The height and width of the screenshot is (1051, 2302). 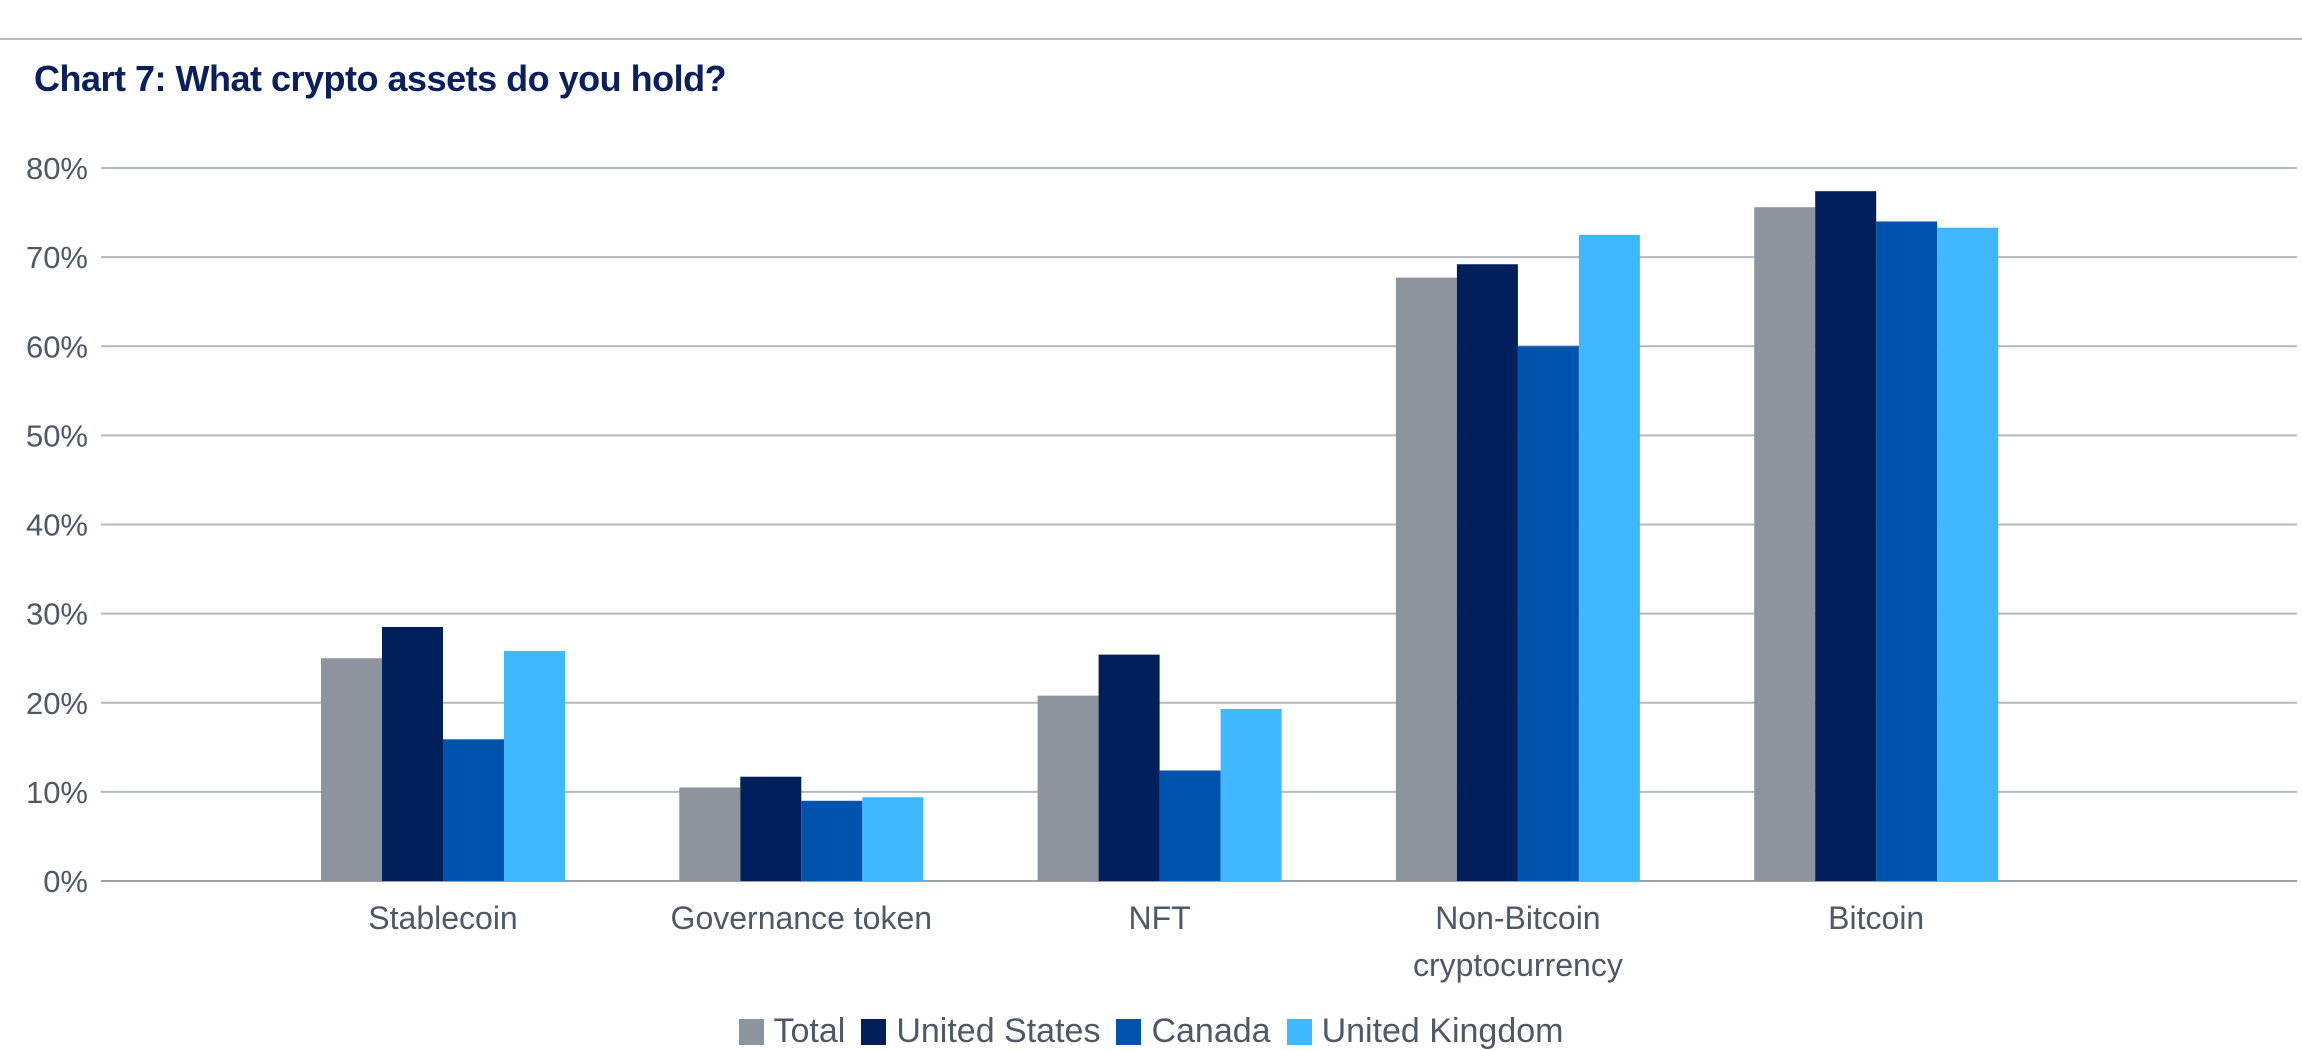 I want to click on y-tick-label: 50%, so click(x=57, y=435).